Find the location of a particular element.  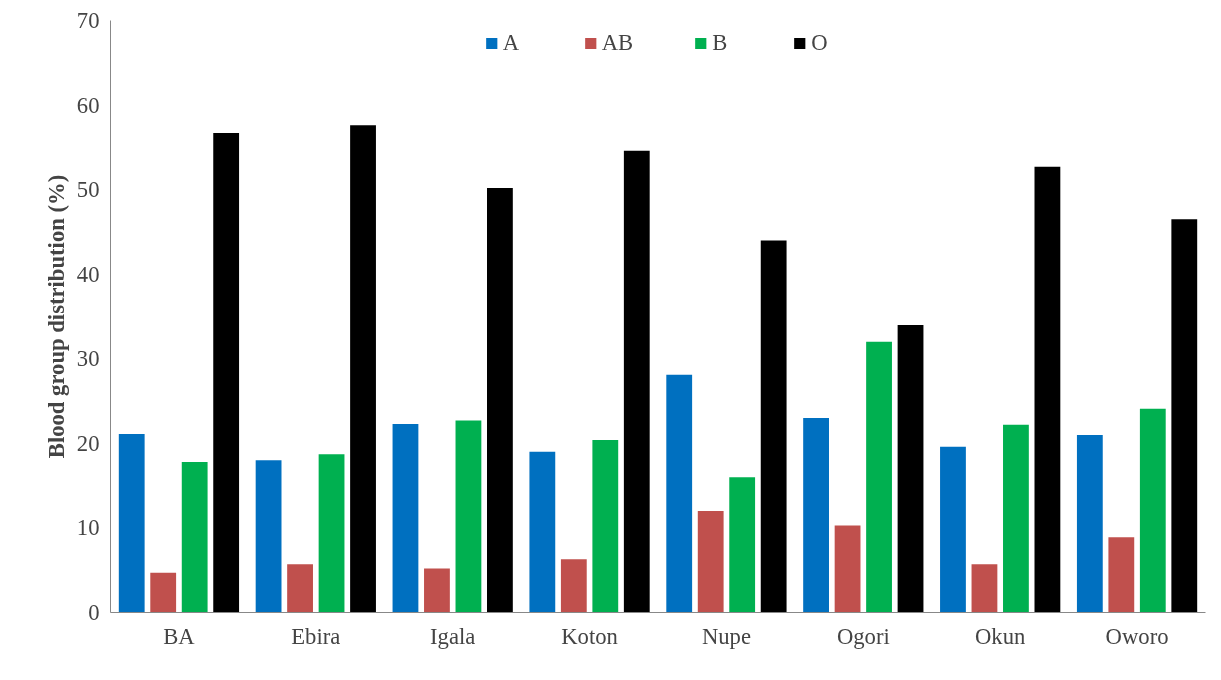

y-tick-label: 10 is located at coordinates (88, 528).